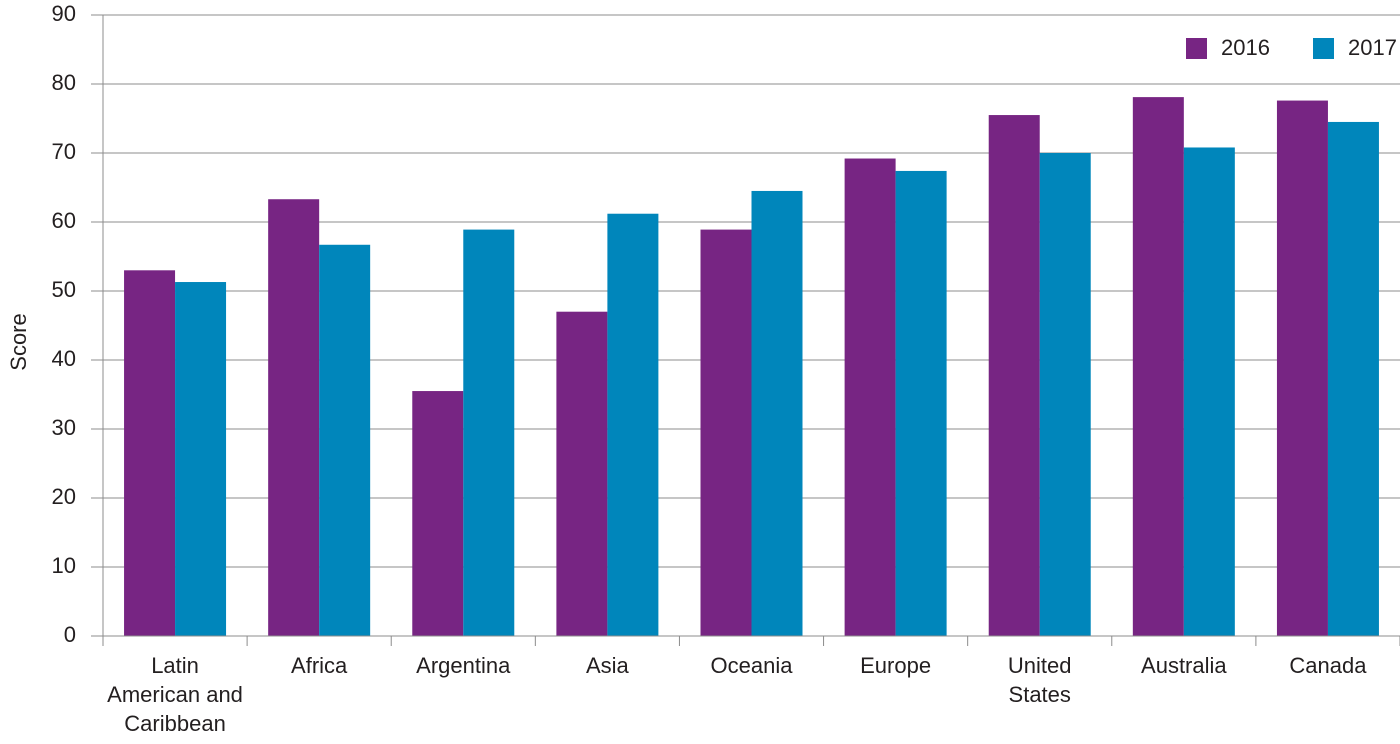 Image resolution: width=1400 pixels, height=744 pixels. Describe the element at coordinates (64, 82) in the screenshot. I see `y-tick-label: 80` at that location.